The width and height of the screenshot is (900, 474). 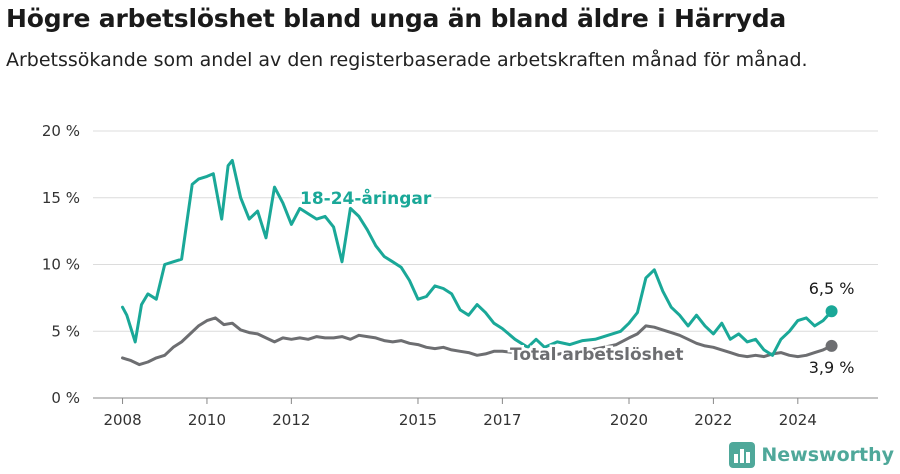 What do you see at coordinates (597, 355) in the screenshot?
I see `series-label-total: Total arbetslöshet` at bounding box center [597, 355].